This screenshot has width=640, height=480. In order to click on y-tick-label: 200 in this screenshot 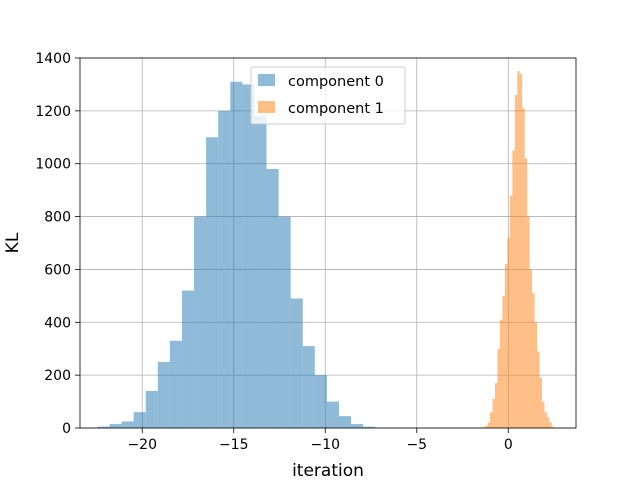, I will do `click(57, 376)`.